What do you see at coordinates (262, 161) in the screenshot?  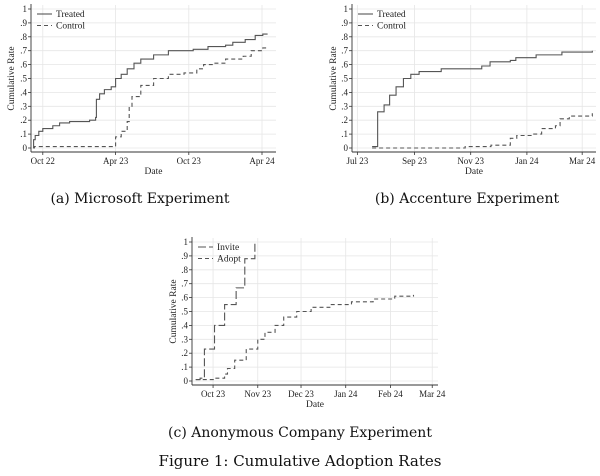 I see `x-tick-label: Apr 24` at bounding box center [262, 161].